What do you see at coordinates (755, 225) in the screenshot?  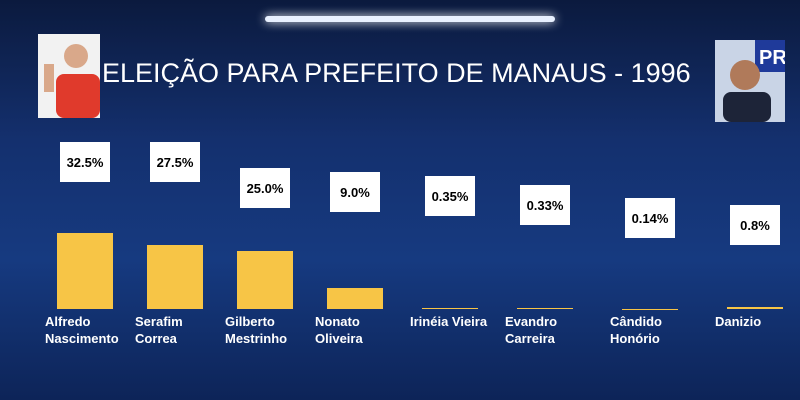 I see `data-label: 0.8%` at bounding box center [755, 225].